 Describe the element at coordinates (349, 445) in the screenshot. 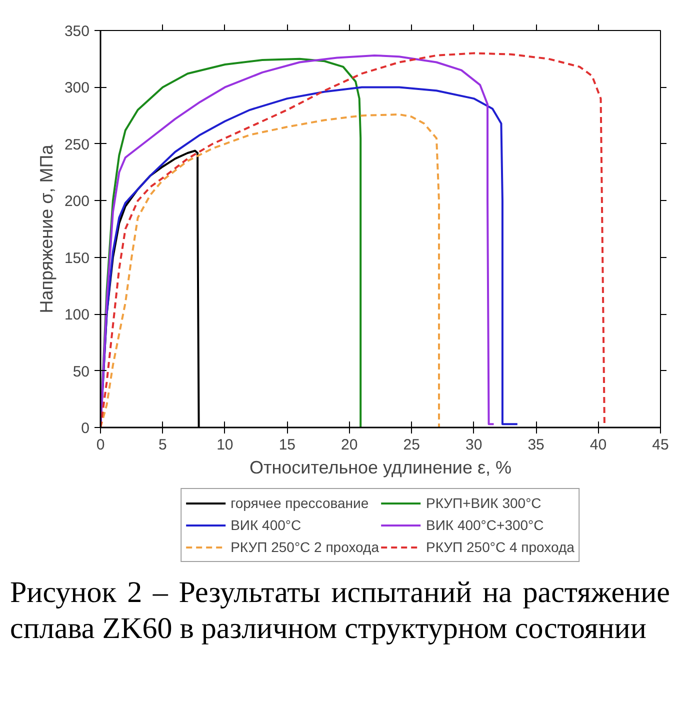

I see `x-tick-label: 20` at that location.